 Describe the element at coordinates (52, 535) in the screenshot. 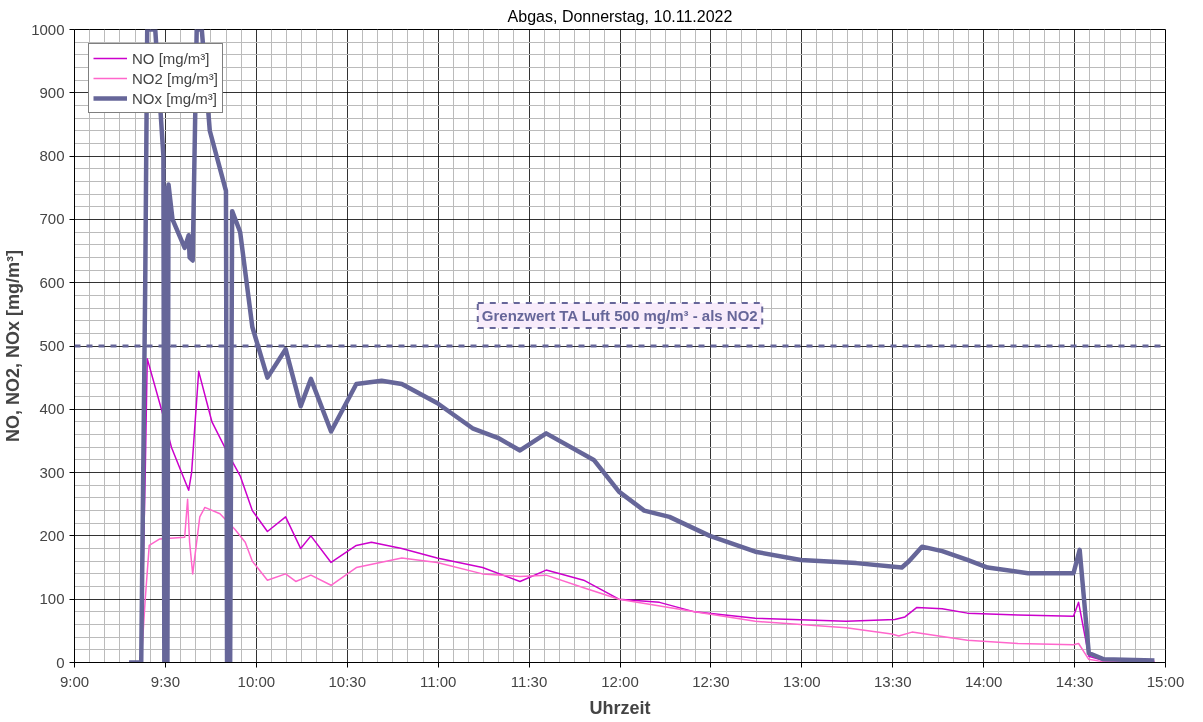

I see `y-tick-label: 200` at that location.